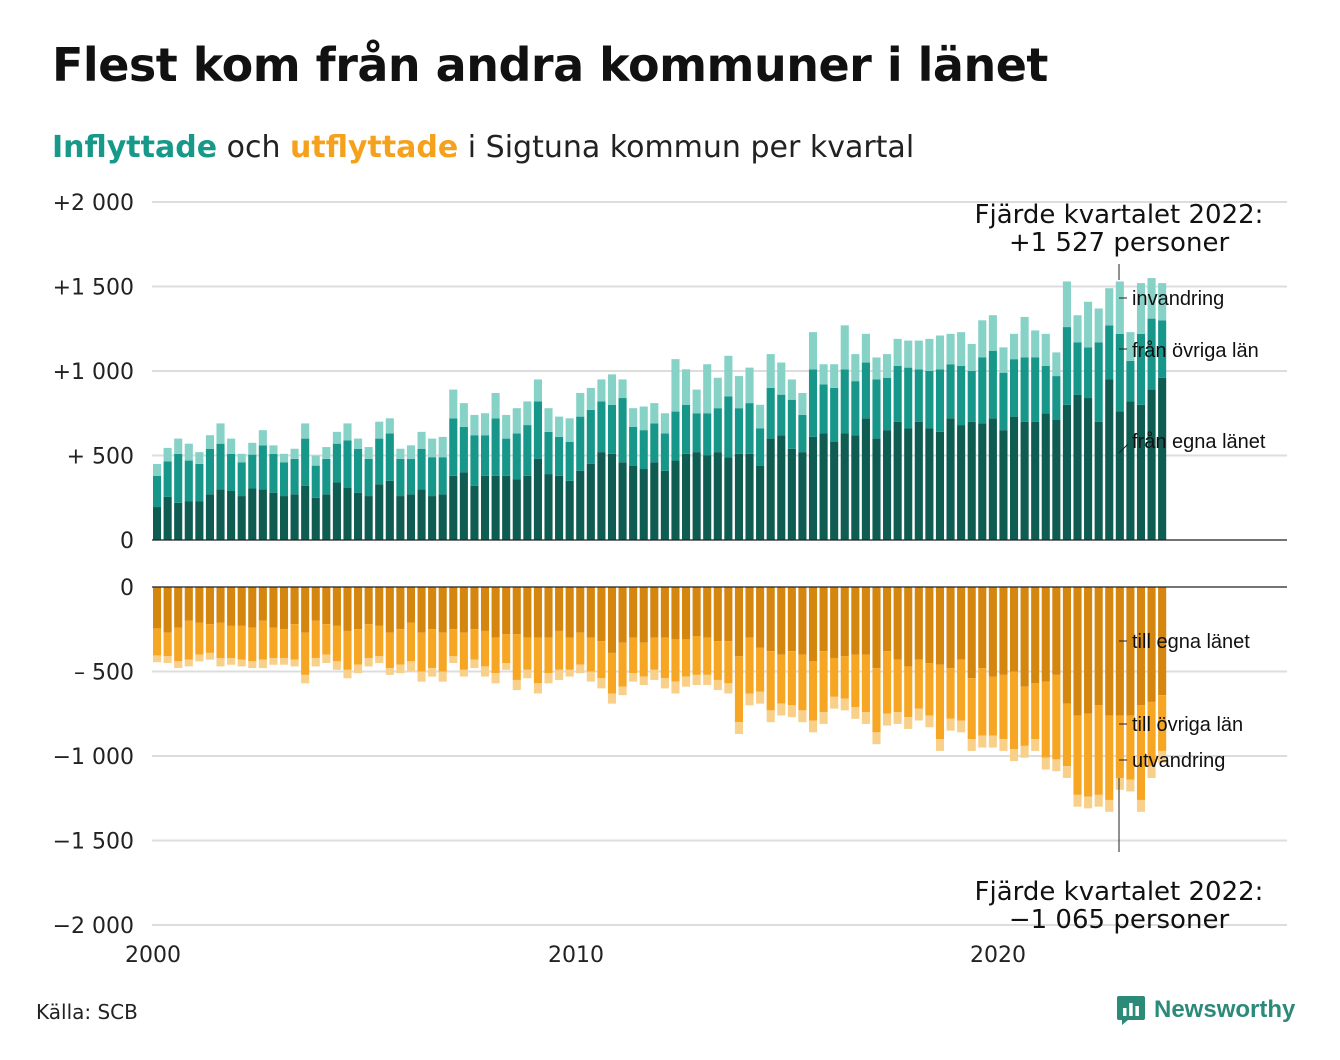  Describe the element at coordinates (1123, 448) in the screenshot. I see `series-label-tick` at that location.